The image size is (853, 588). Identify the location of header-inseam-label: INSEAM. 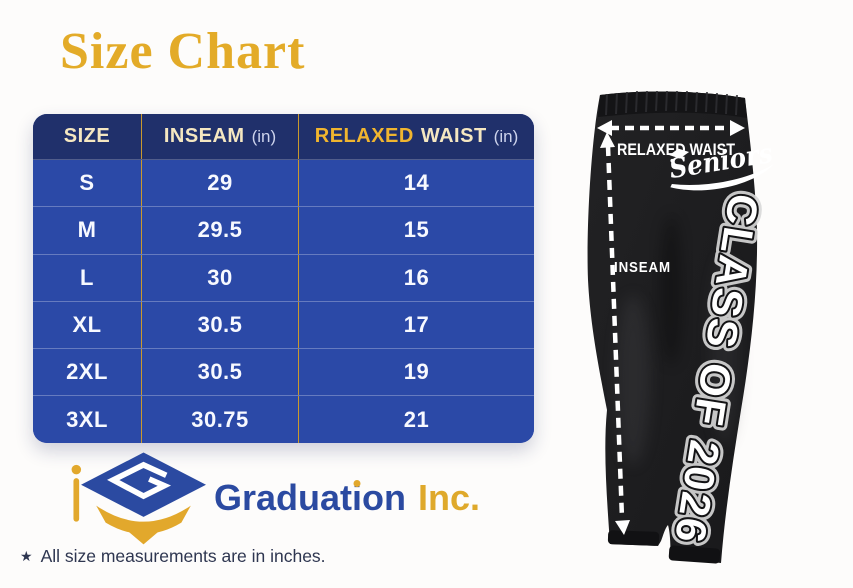
(204, 136).